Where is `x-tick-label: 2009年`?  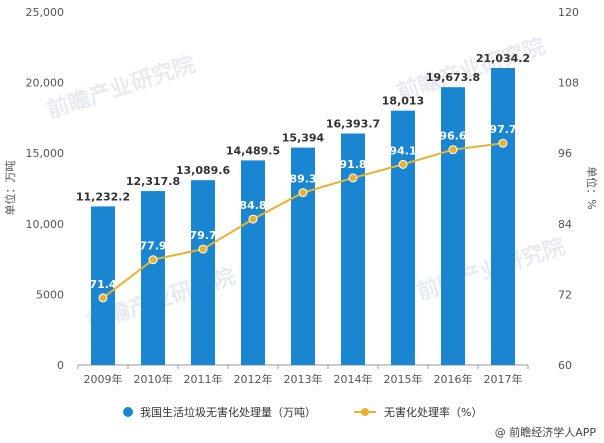
x-tick-label: 2009年 is located at coordinates (103, 379).